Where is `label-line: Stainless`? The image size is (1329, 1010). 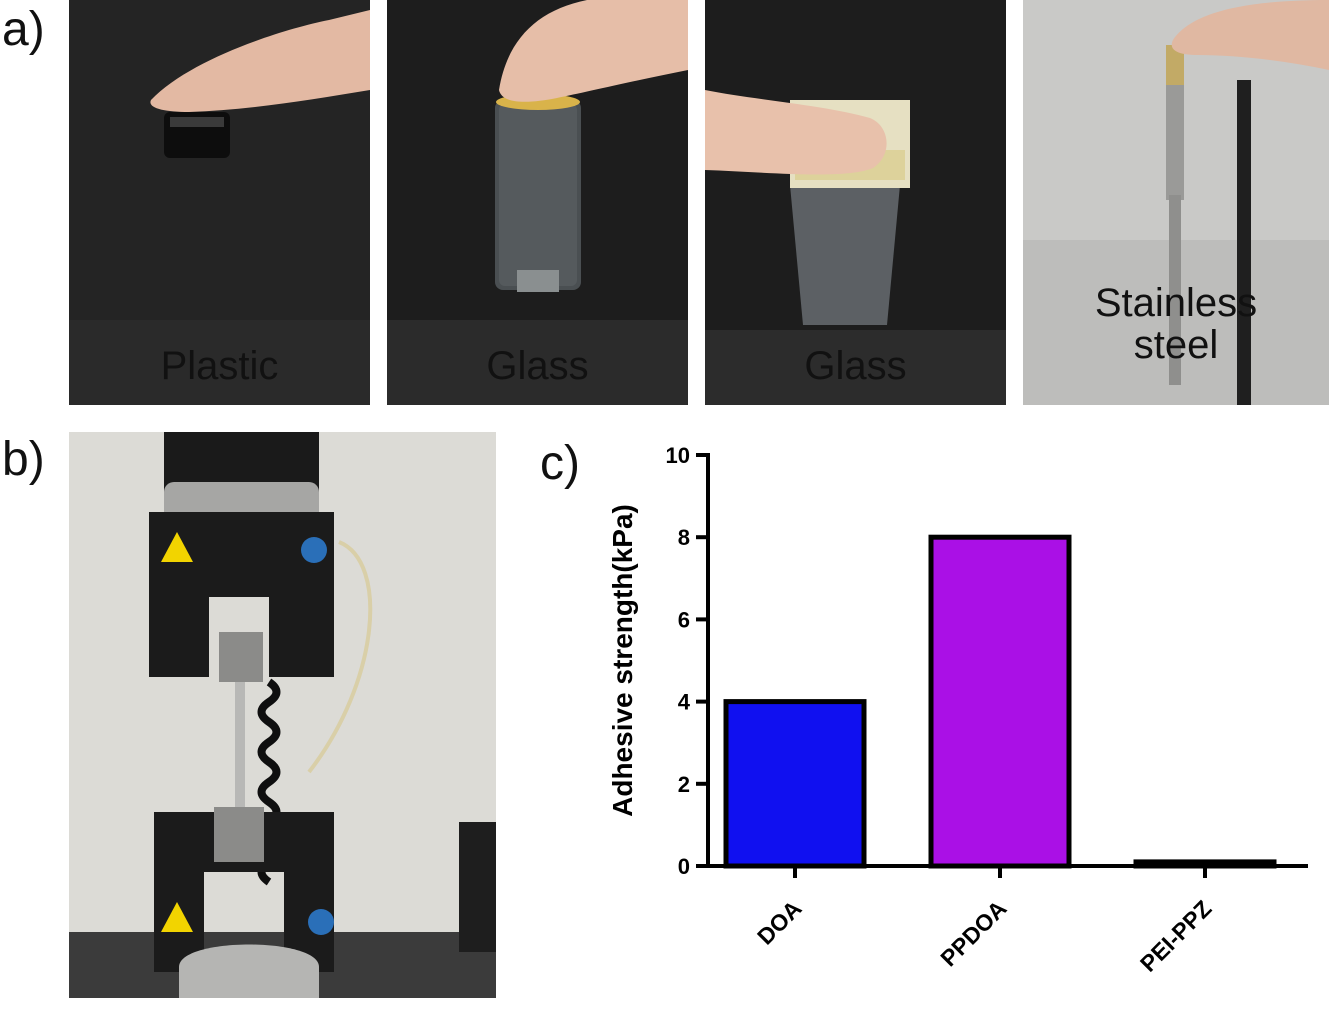 label-line: Stainless is located at coordinates (1176, 303).